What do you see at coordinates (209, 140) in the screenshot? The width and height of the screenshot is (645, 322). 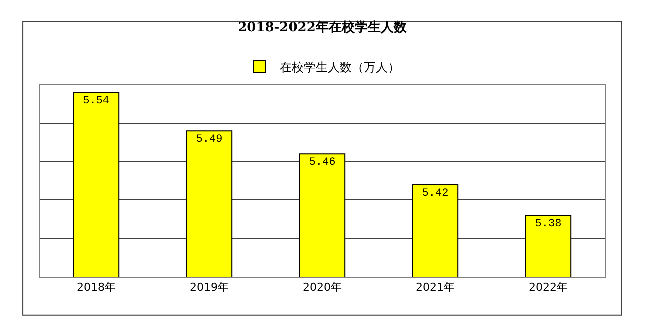 I see `data-label: 5.49` at bounding box center [209, 140].